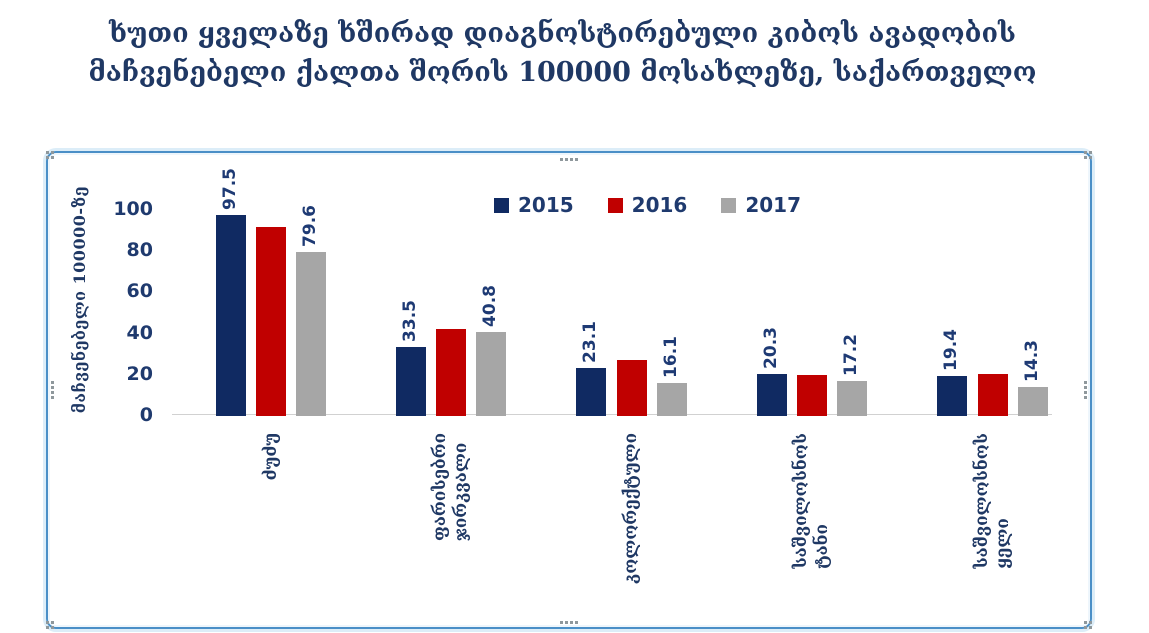 The height and width of the screenshot is (633, 1149). What do you see at coordinates (812, 501) in the screenshot?
I see `category-label-4: საშვილოსნოს ტანი` at bounding box center [812, 501].